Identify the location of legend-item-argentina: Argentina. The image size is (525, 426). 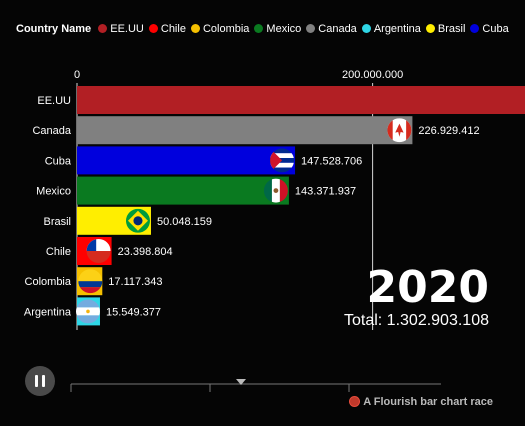
(391, 29).